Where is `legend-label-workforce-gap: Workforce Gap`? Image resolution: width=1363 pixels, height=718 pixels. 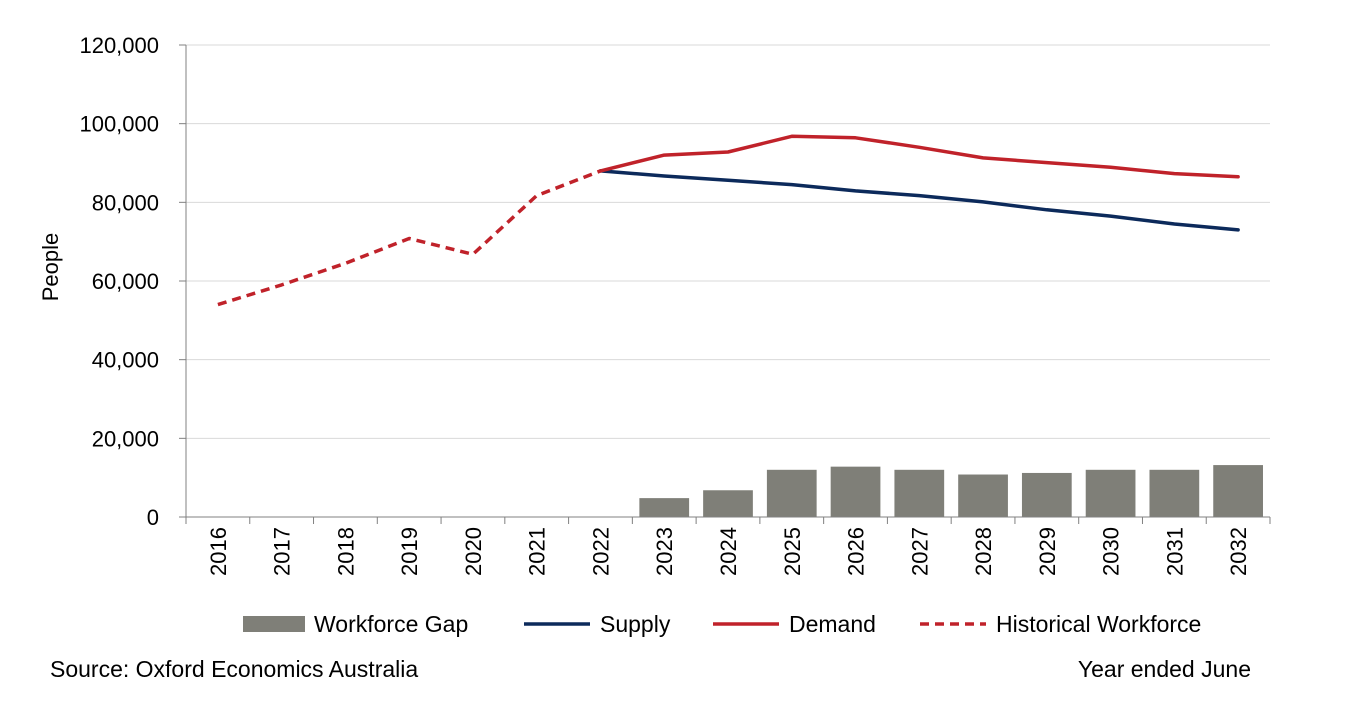 legend-label-workforce-gap: Workforce Gap is located at coordinates (391, 624).